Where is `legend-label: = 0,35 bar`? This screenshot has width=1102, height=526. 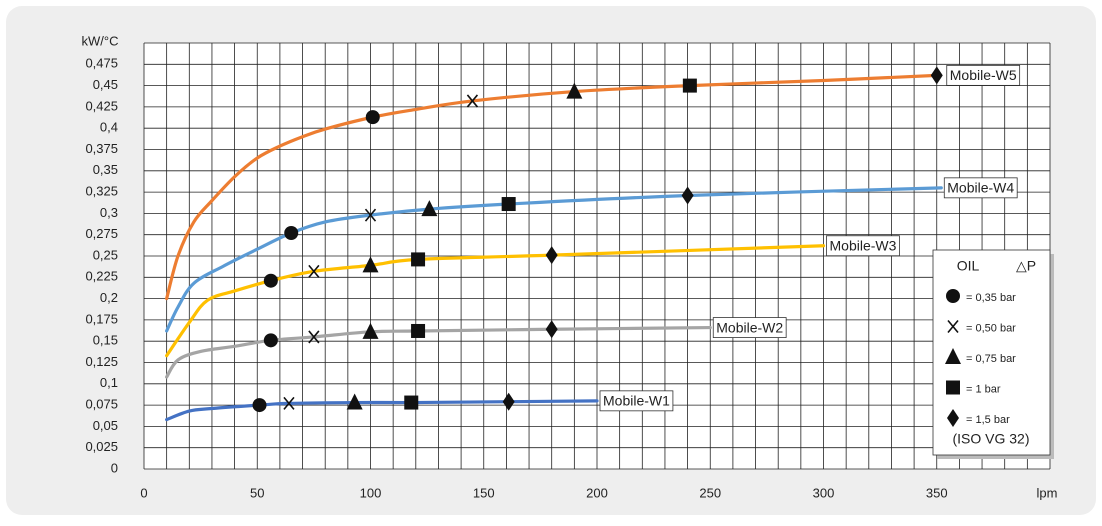
legend-label: = 0,35 bar is located at coordinates (991, 298).